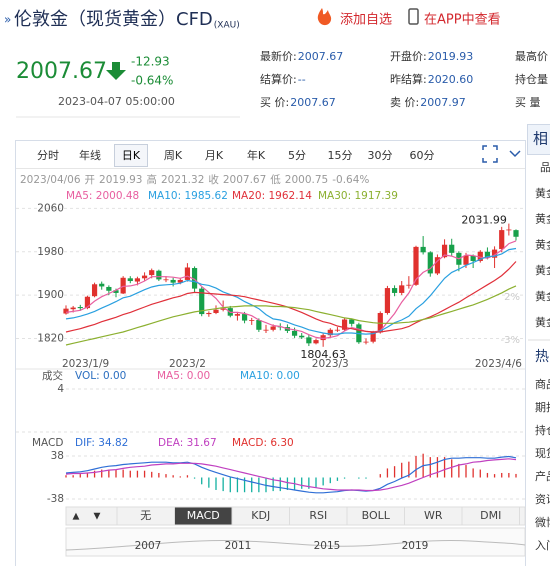 The image size is (550, 566). Describe the element at coordinates (528, 102) in the screenshot. I see `stat-label: 买 量` at that location.